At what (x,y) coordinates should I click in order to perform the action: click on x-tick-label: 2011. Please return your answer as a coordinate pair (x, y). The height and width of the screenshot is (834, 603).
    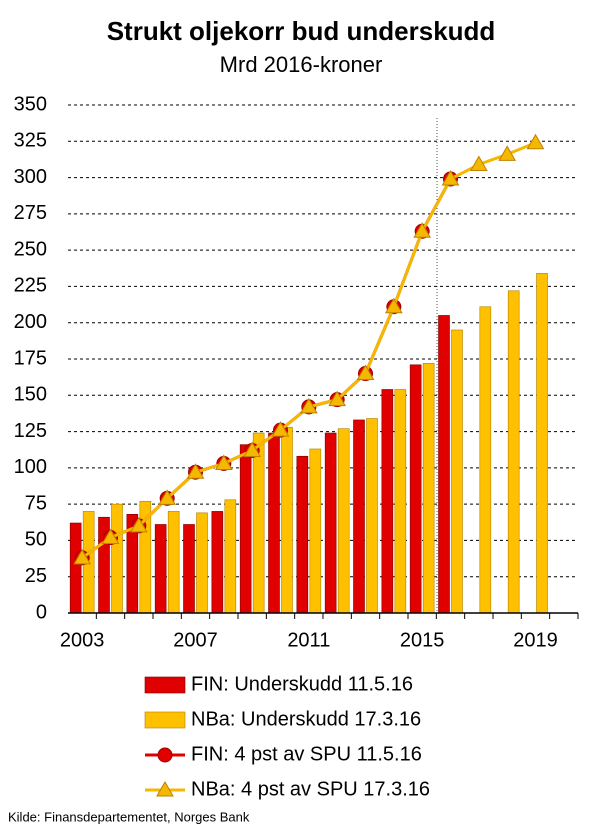
    Looking at the image, I should click on (308, 640).